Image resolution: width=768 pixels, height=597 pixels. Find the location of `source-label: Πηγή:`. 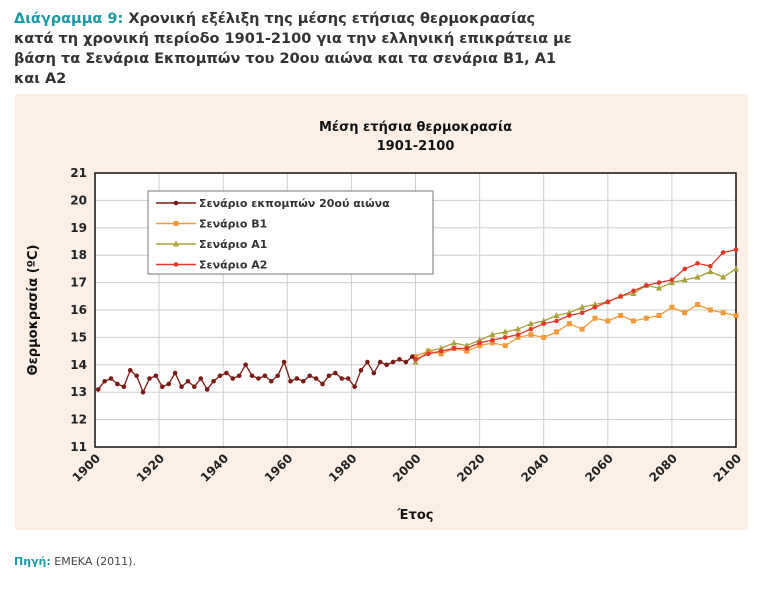

source-label: Πηγή: is located at coordinates (32, 561).